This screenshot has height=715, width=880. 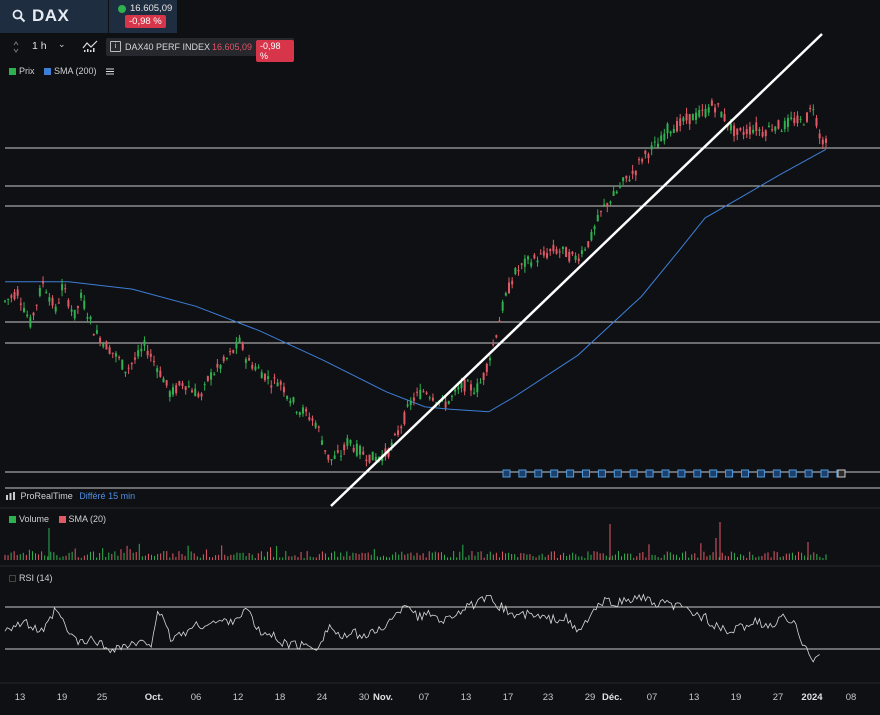 What do you see at coordinates (812, 697) in the screenshot?
I see `x-tick-label: 2024` at bounding box center [812, 697].